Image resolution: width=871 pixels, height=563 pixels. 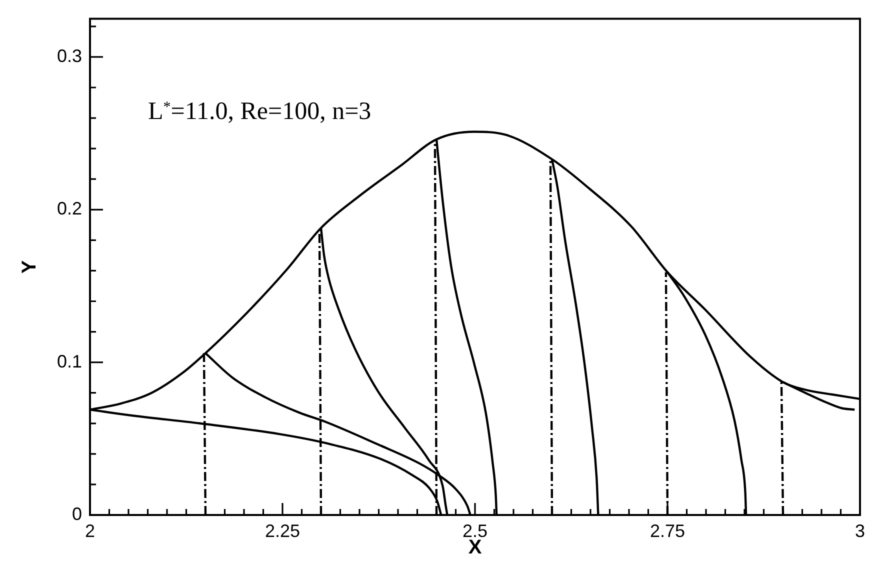 What do you see at coordinates (260, 111) in the screenshot?
I see `annotation: L$^{*}$=11.0, Re=100, n=3` at bounding box center [260, 111].